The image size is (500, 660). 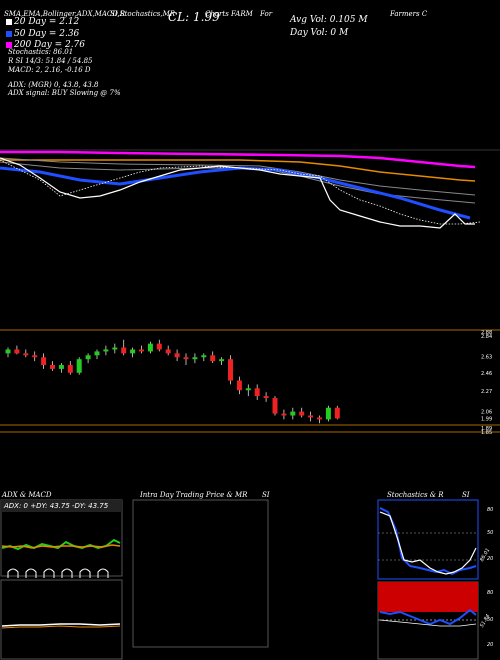 I want to click on price-tick-label: 2.06, so click(x=486, y=413).